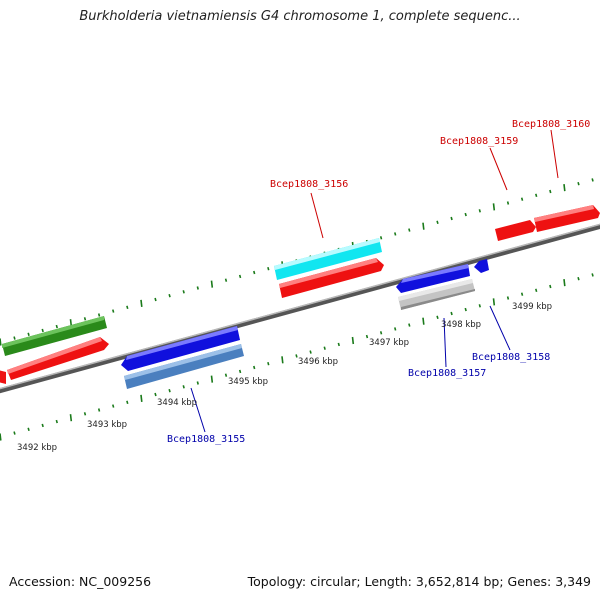  I want to click on kbp-label: 3493 kbp, so click(107, 425).